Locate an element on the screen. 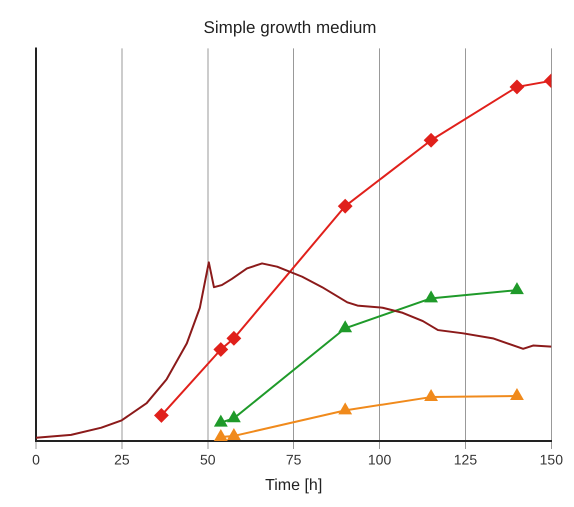  x-tick-label: 75 is located at coordinates (294, 459).